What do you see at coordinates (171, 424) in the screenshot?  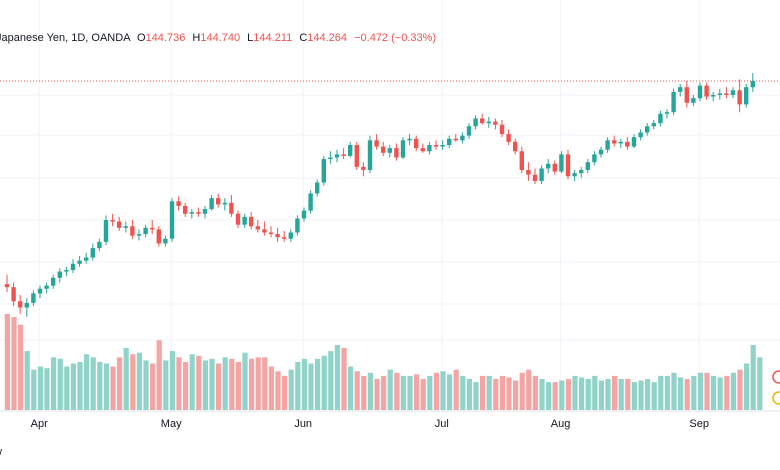 I see `x-tick-label: May` at bounding box center [171, 424].